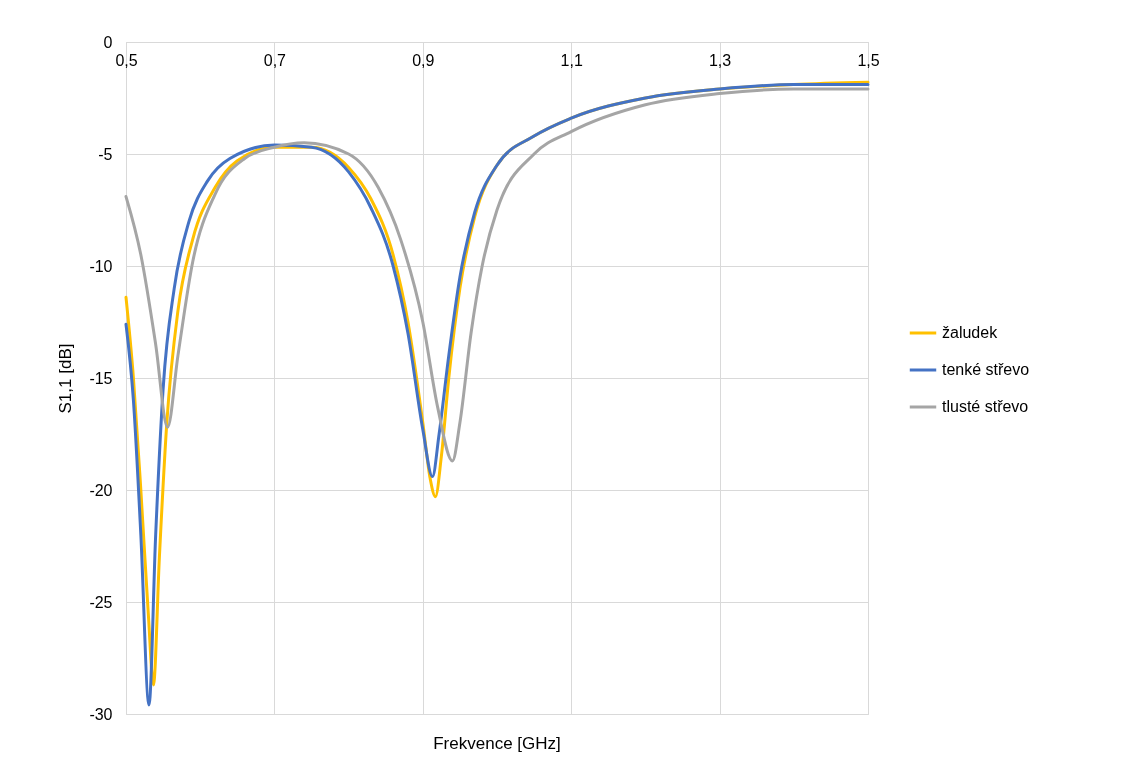 This screenshot has height=776, width=1130. I want to click on y-tick-label: -30, so click(101, 714).